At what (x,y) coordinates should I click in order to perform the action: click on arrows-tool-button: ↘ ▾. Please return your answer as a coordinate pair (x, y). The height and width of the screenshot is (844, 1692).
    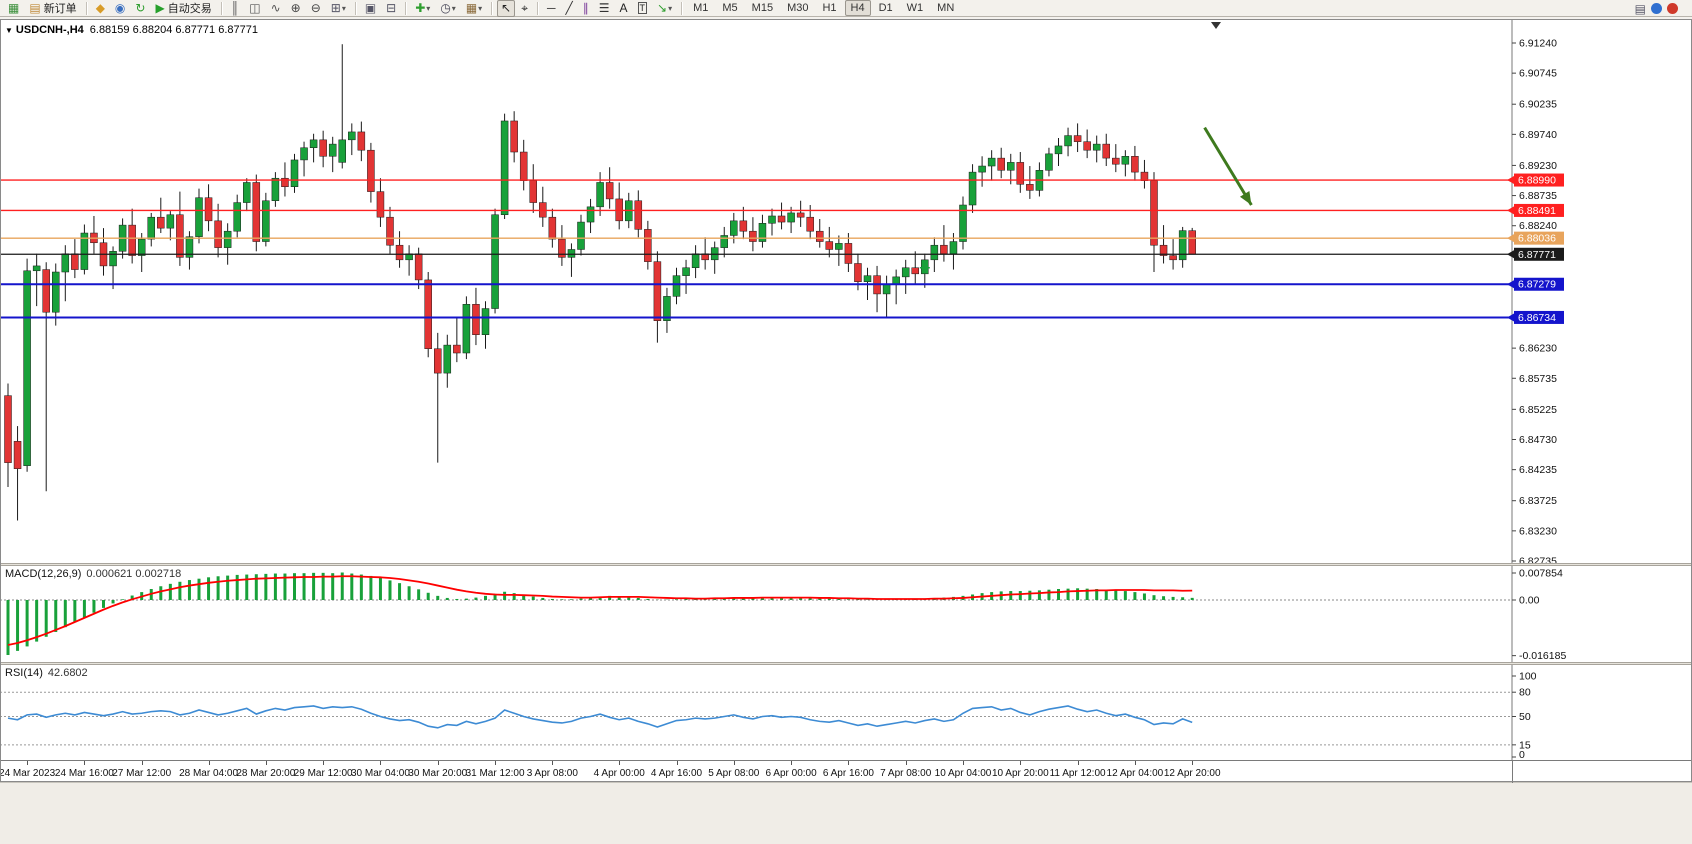
    Looking at the image, I should click on (664, 8).